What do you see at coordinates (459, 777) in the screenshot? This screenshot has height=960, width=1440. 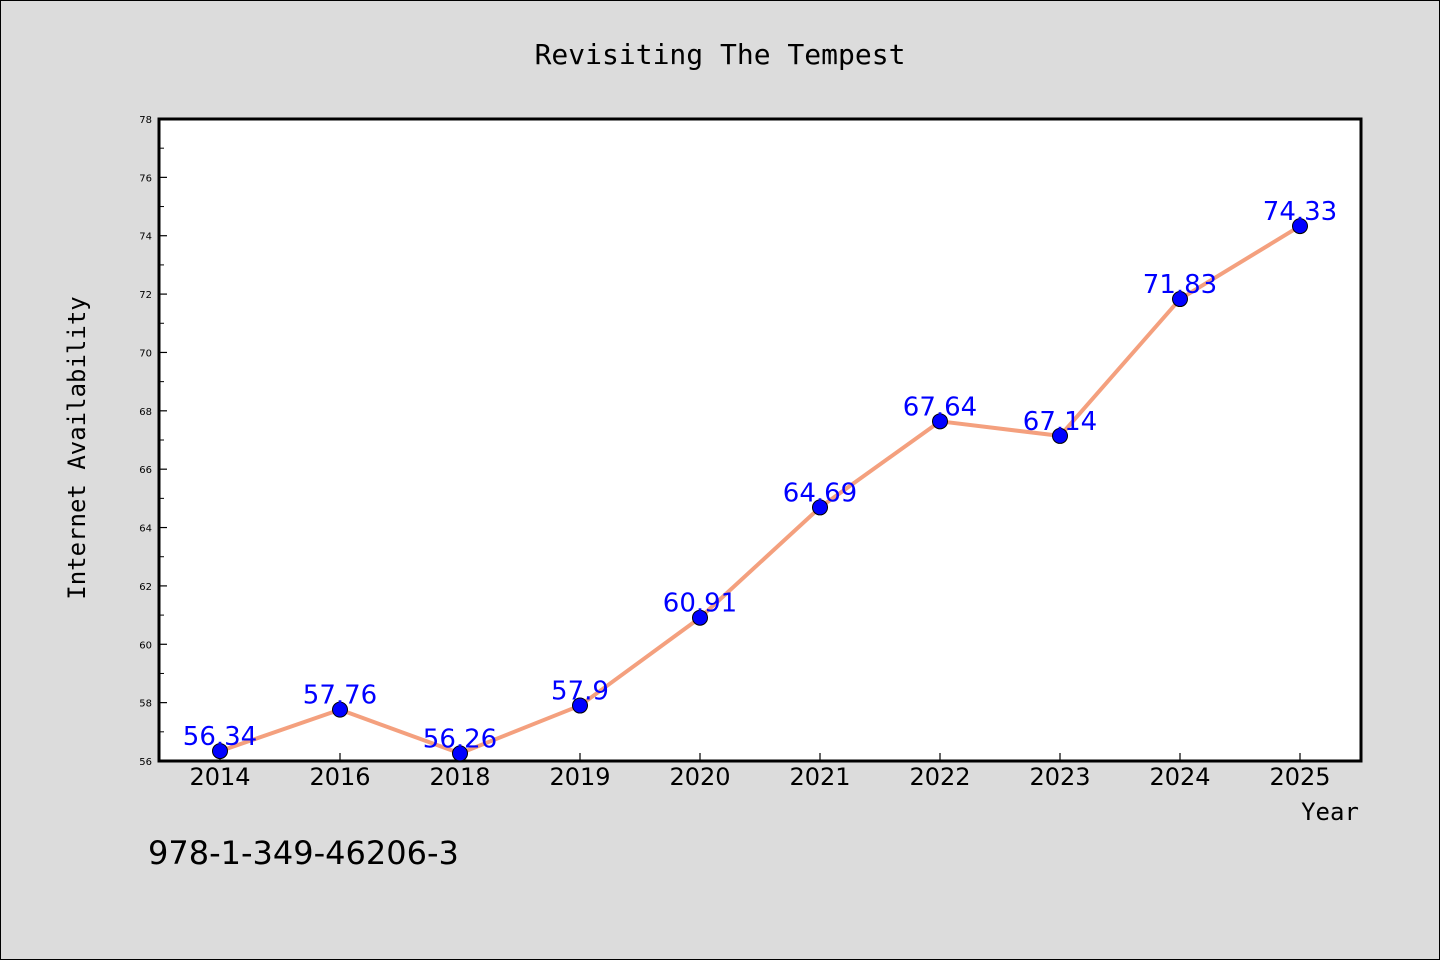 I see `x-tick-label: 2018` at bounding box center [459, 777].